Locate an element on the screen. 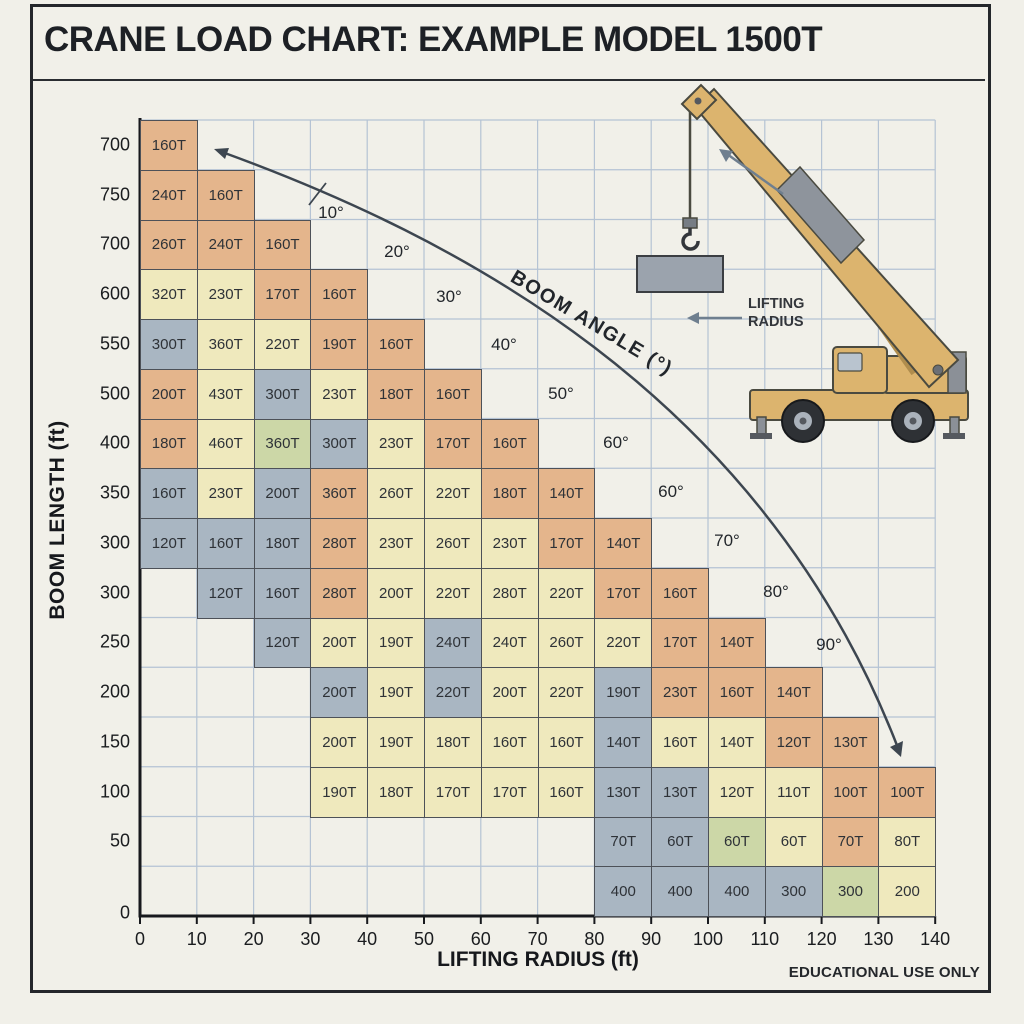 This screenshot has width=1024, height=1024. load-cell: 70T is located at coordinates (850, 842).